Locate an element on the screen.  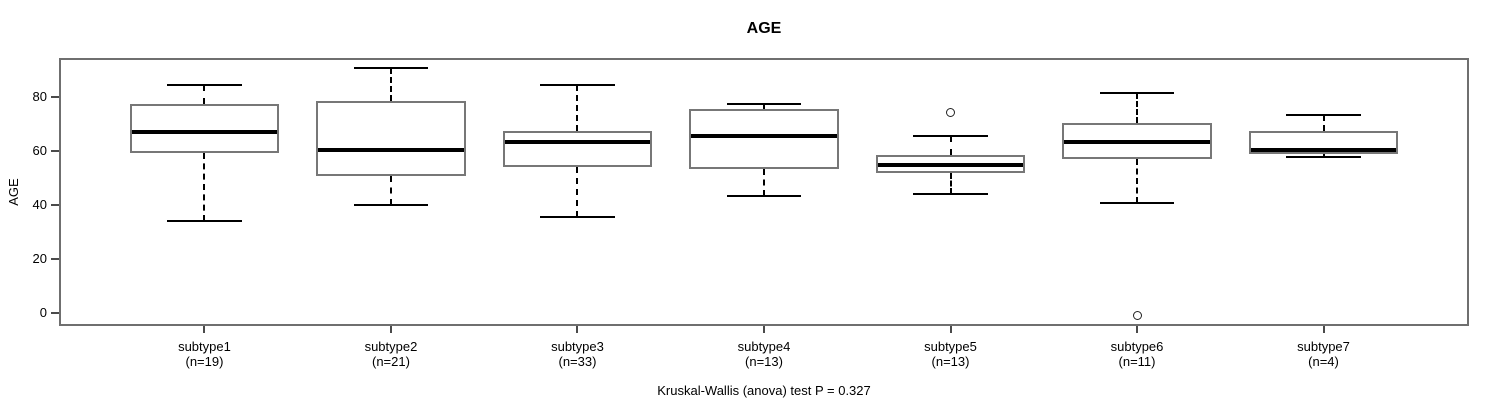
category-count: (n=4) is located at coordinates (1323, 361).